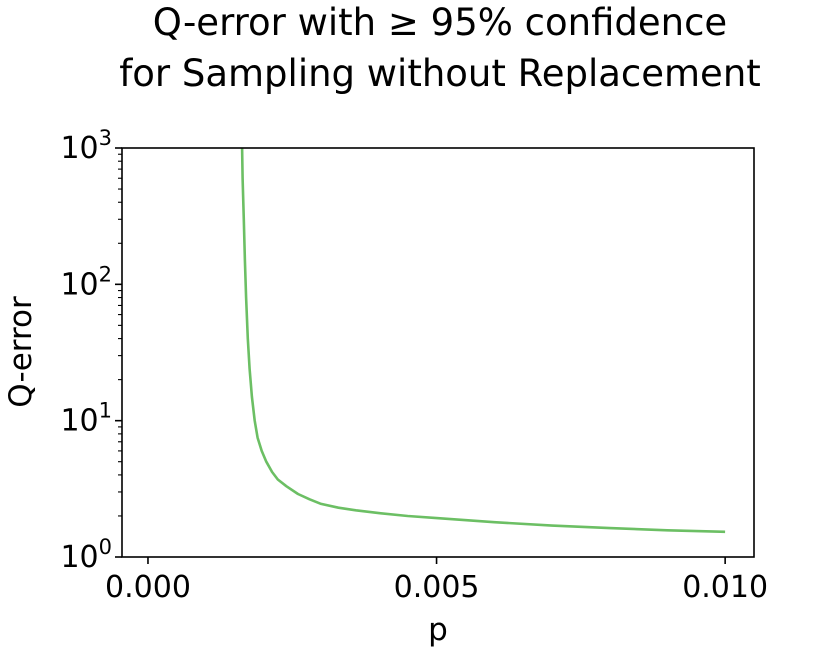 The height and width of the screenshot is (651, 831). Describe the element at coordinates (105, 411) in the screenshot. I see `y-tick-label-exp-1: 1` at that location.